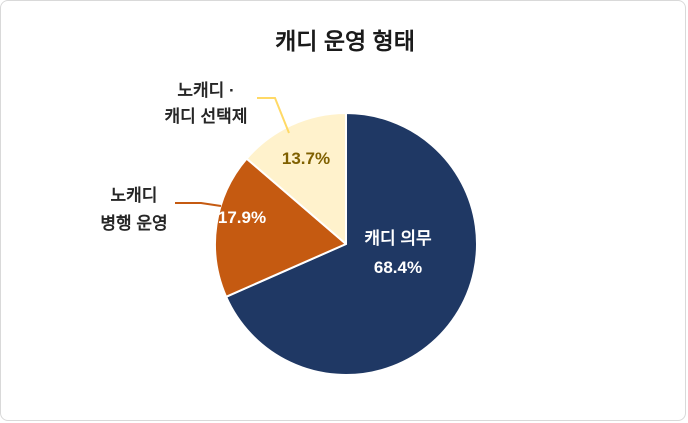  What do you see at coordinates (398, 267) in the screenshot?
I see `value-label-caddy-mandatory: 68.4%` at bounding box center [398, 267].